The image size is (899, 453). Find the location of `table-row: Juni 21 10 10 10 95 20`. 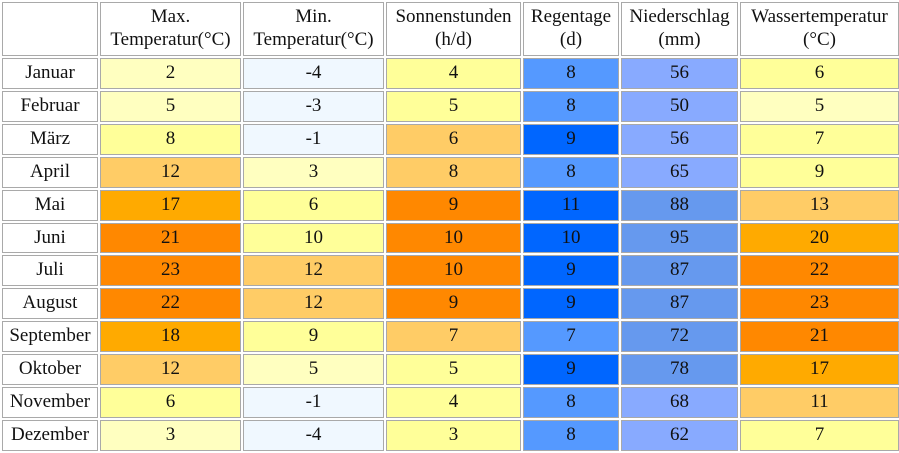

table-row: Juni 21 10 10 10 95 20 is located at coordinates (450, 238).